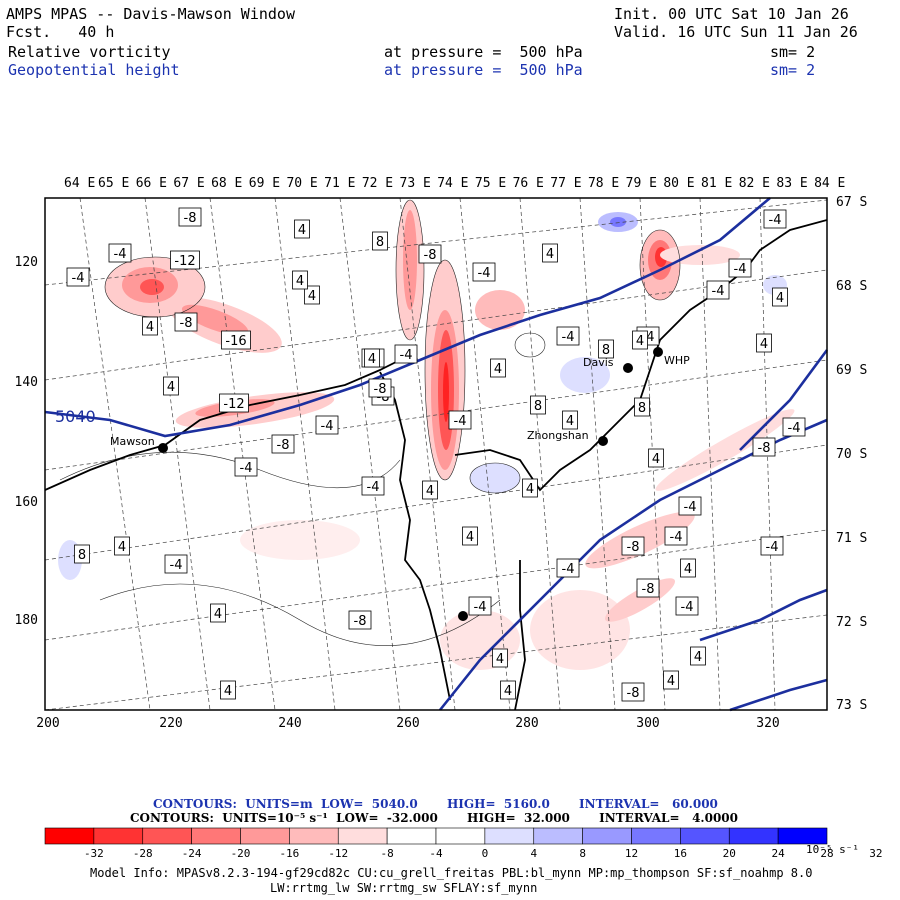  What do you see at coordinates (75, 416) in the screenshot?
I see `height-label: 5040` at bounding box center [75, 416].